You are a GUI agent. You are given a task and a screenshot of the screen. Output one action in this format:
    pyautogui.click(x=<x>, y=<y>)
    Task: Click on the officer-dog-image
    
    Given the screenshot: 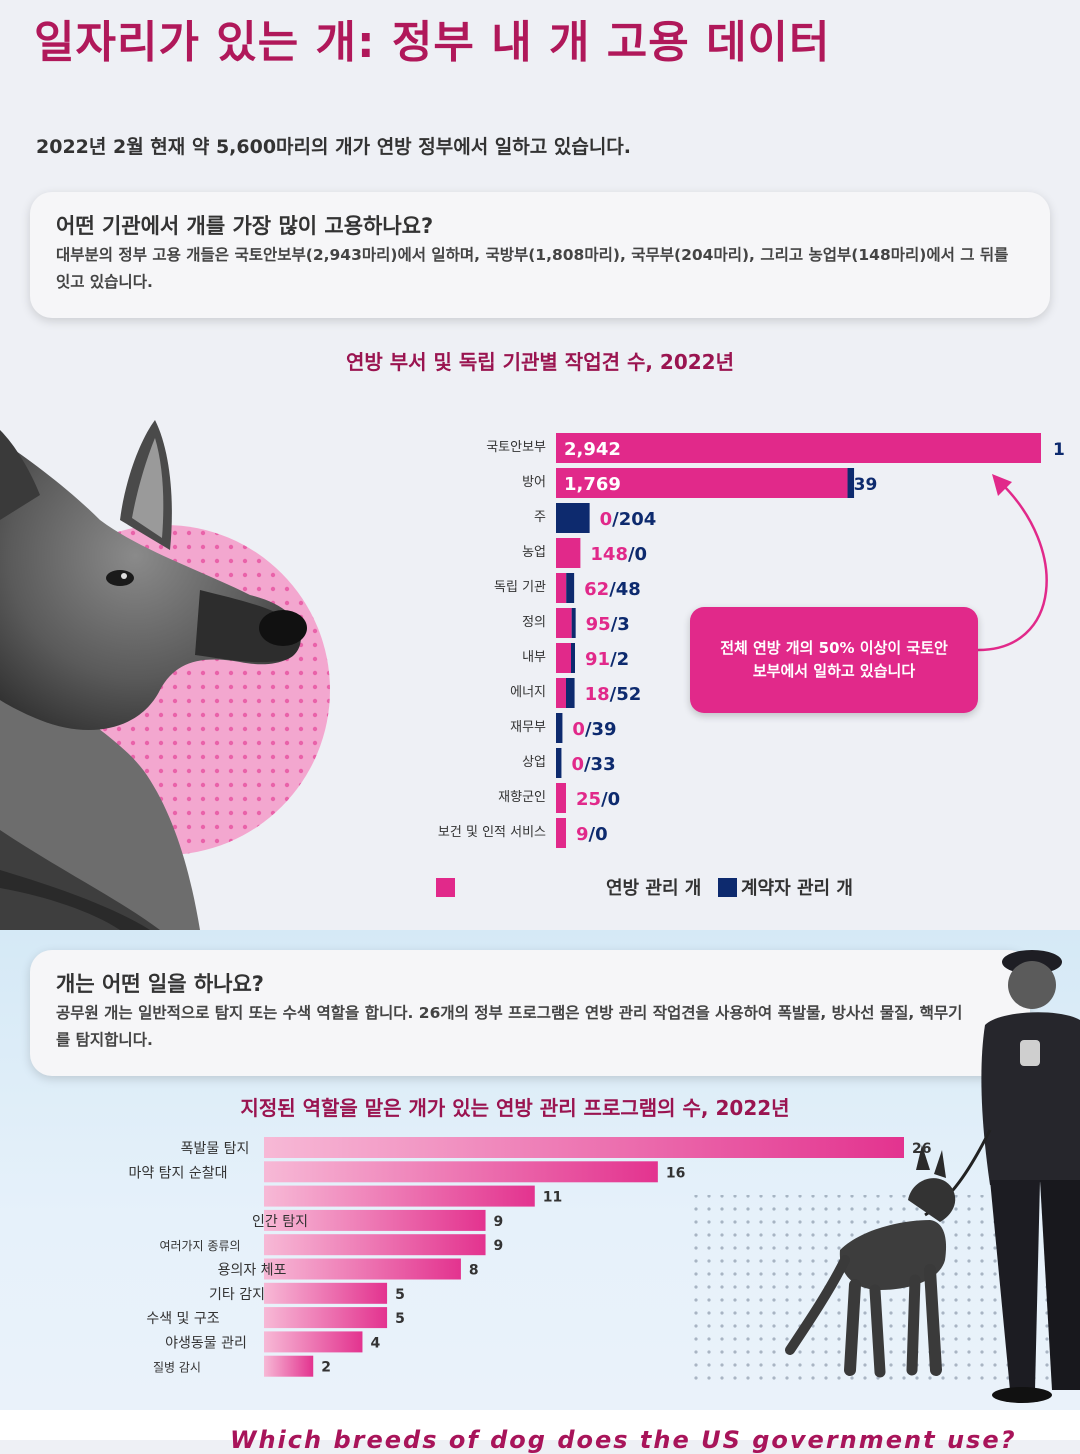 What is the action you would take?
    pyautogui.click(x=885, y=1176)
    